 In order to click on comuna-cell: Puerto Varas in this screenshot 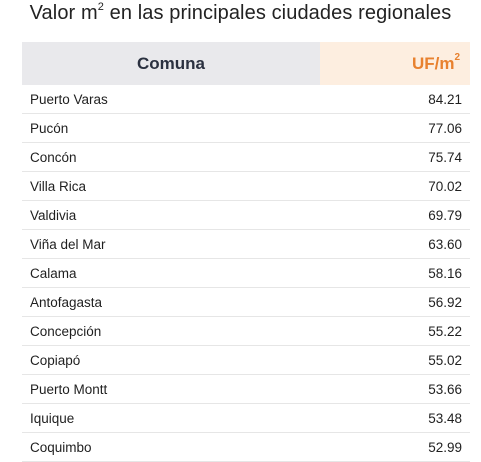, I will do `click(171, 99)`.